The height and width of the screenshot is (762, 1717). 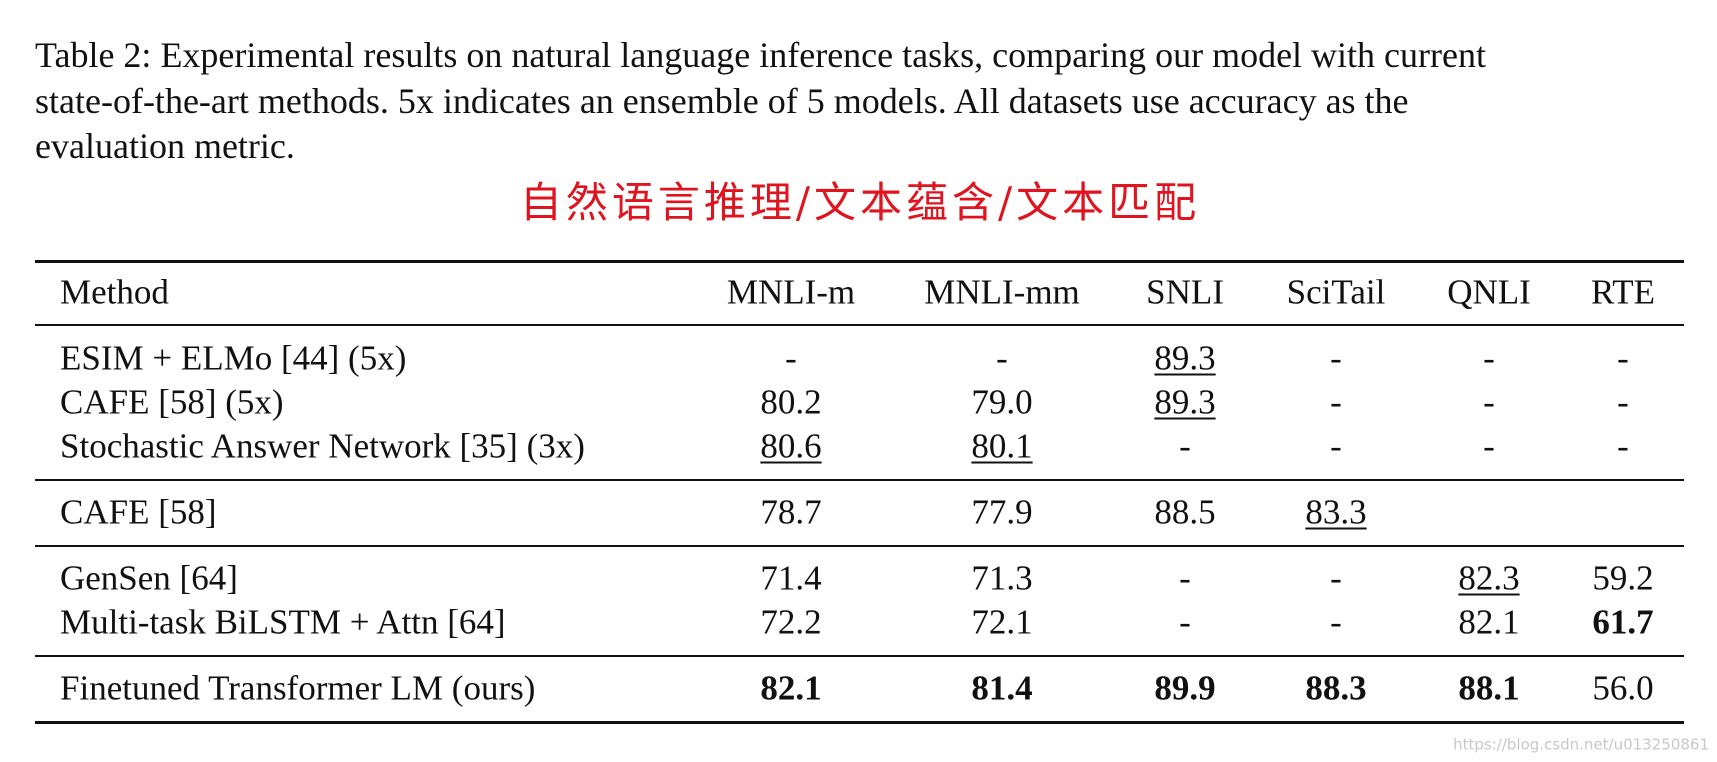 I want to click on result-cell: 61.7, so click(x=1623, y=622).